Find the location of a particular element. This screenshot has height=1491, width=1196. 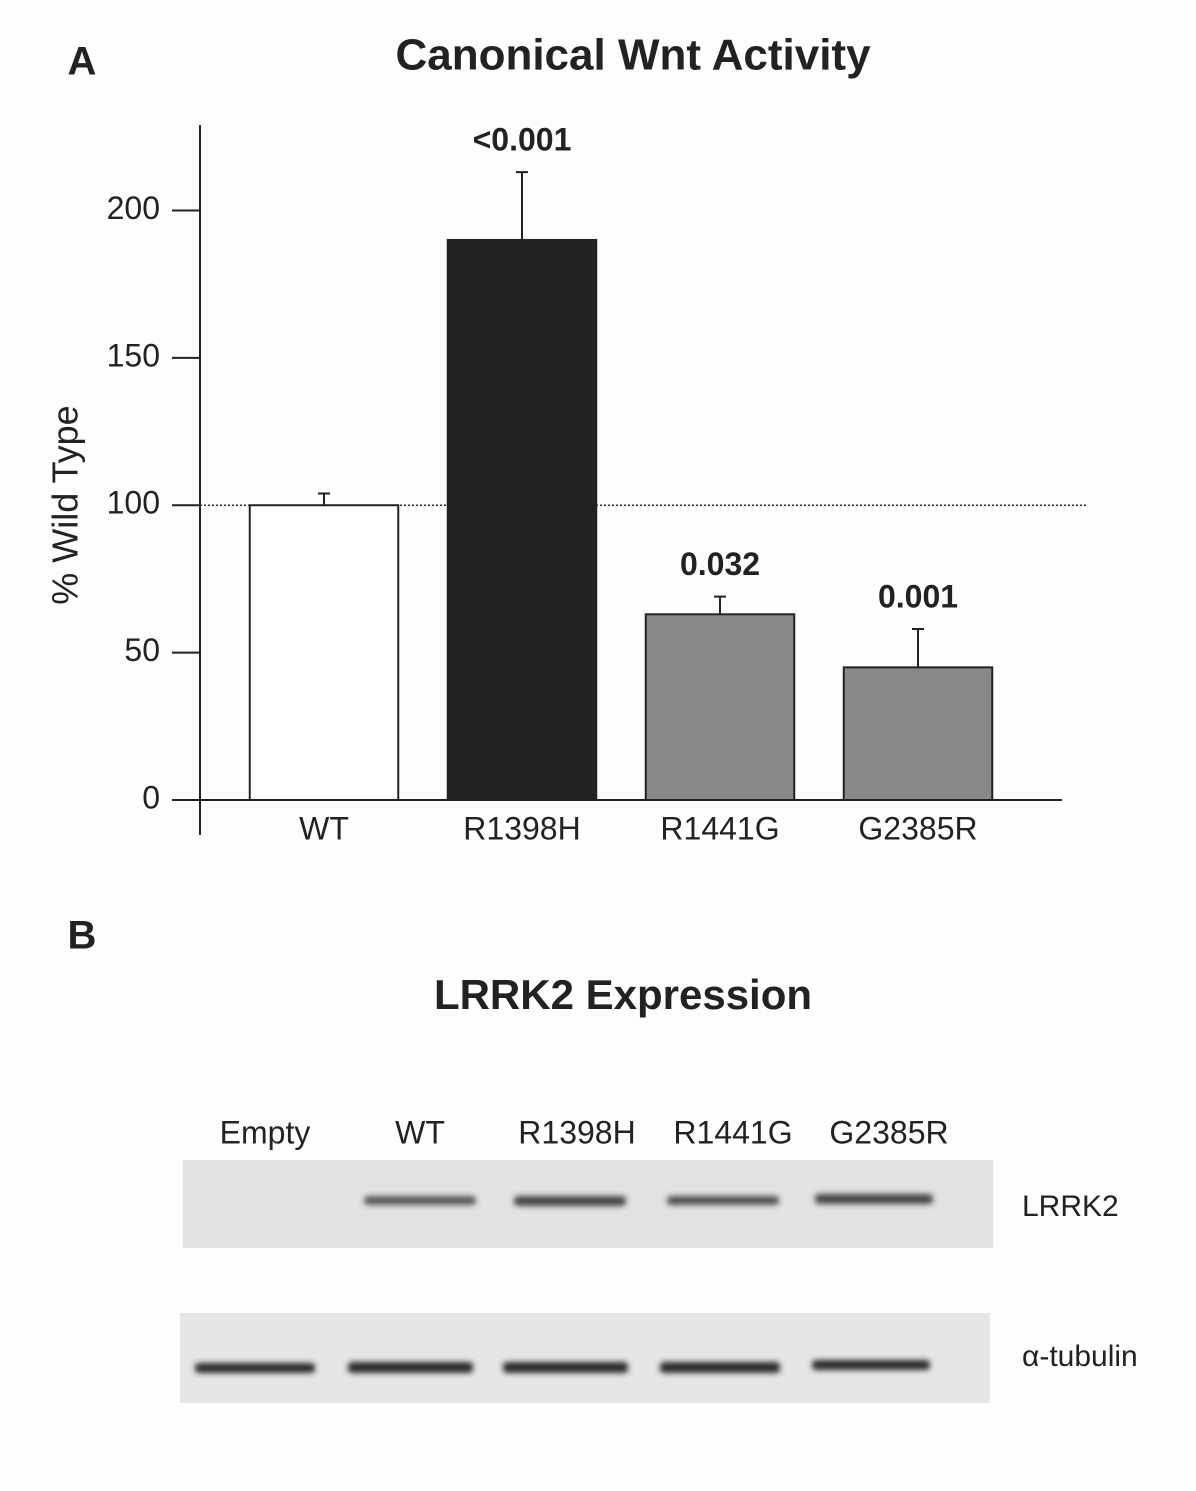

y-tick-label: 100 is located at coordinates (133, 503).